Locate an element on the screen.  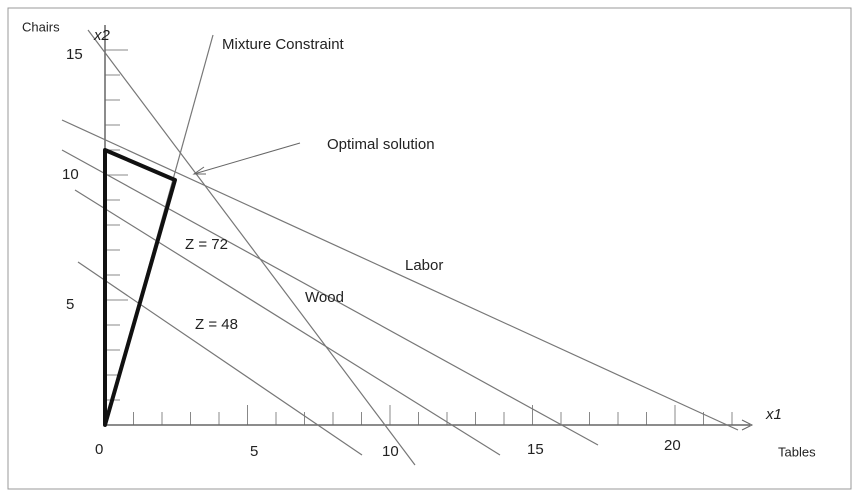
x-label: Tables is located at coordinates (797, 451).